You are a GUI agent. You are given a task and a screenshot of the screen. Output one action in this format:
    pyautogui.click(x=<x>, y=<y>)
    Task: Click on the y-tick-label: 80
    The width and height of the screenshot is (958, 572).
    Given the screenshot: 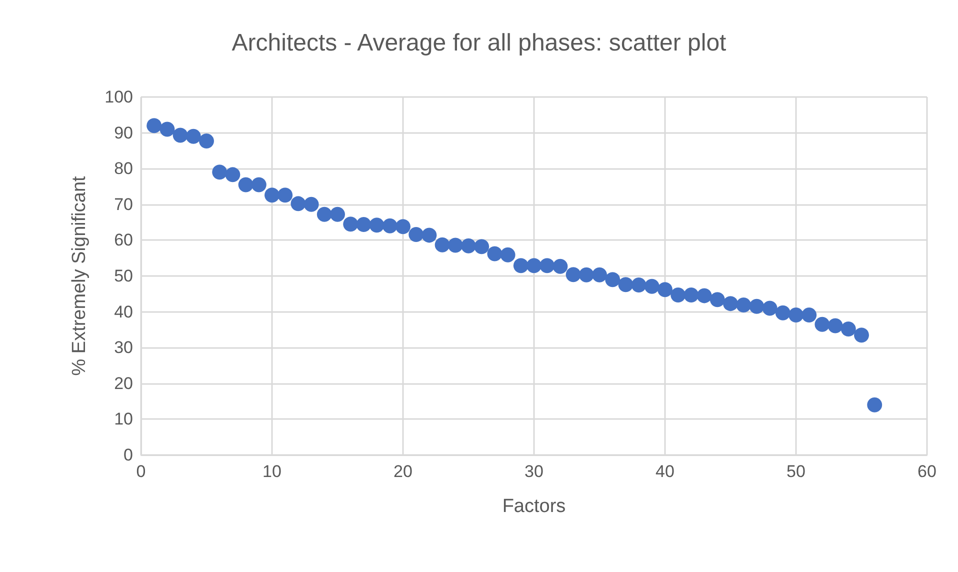 What is the action you would take?
    pyautogui.click(x=123, y=168)
    